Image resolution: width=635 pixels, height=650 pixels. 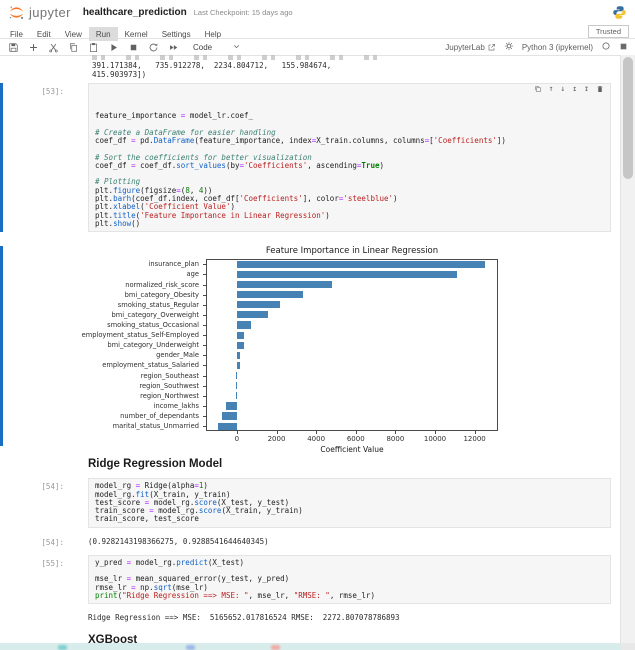 I want to click on y-axis-label: bmi_category_Overweight, so click(x=155, y=314).